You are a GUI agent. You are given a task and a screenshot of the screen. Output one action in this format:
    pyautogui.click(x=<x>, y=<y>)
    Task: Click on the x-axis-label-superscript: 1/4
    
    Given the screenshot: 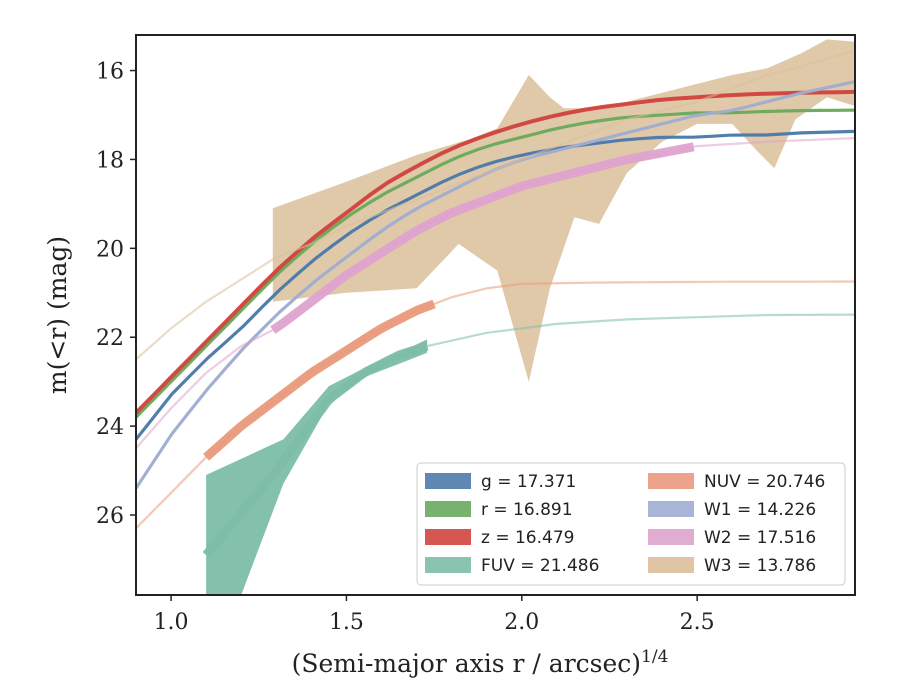 What is the action you would take?
    pyautogui.click(x=654, y=657)
    